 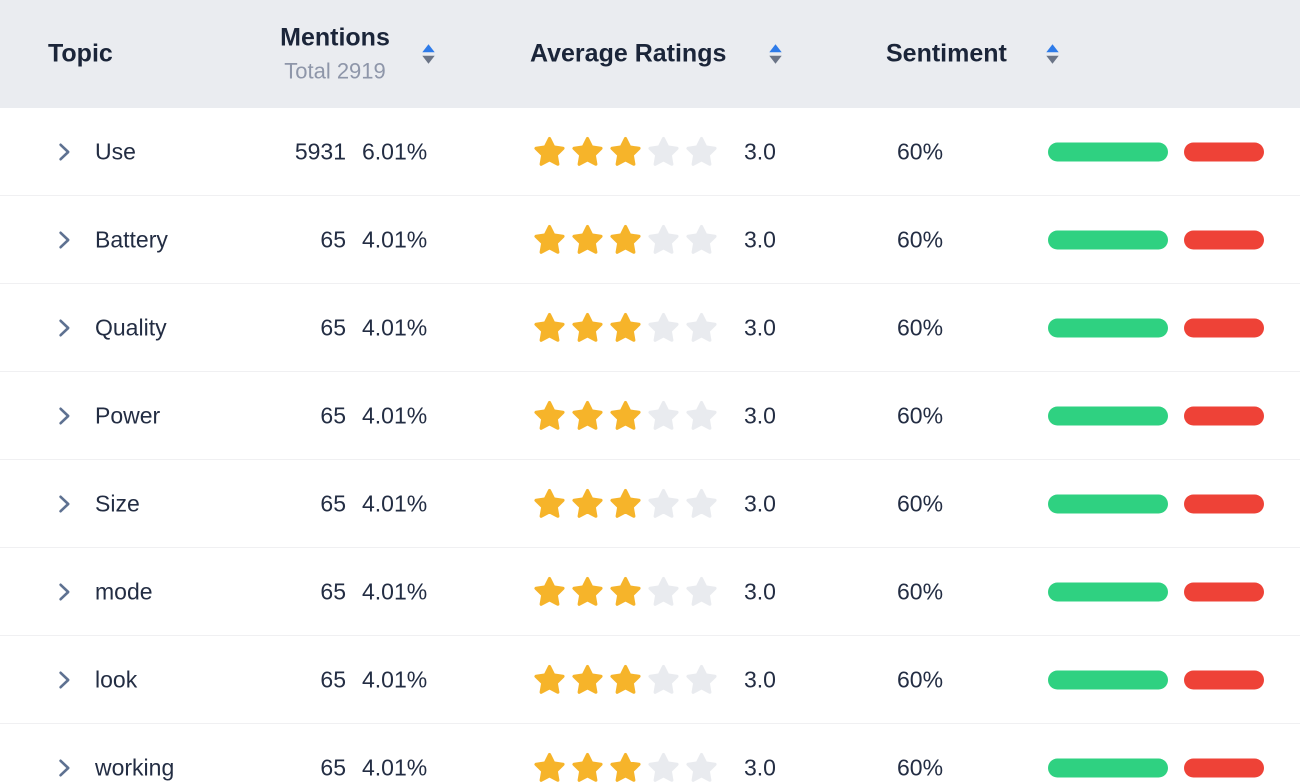 I want to click on mentions-percent: 6.01%, so click(x=395, y=151).